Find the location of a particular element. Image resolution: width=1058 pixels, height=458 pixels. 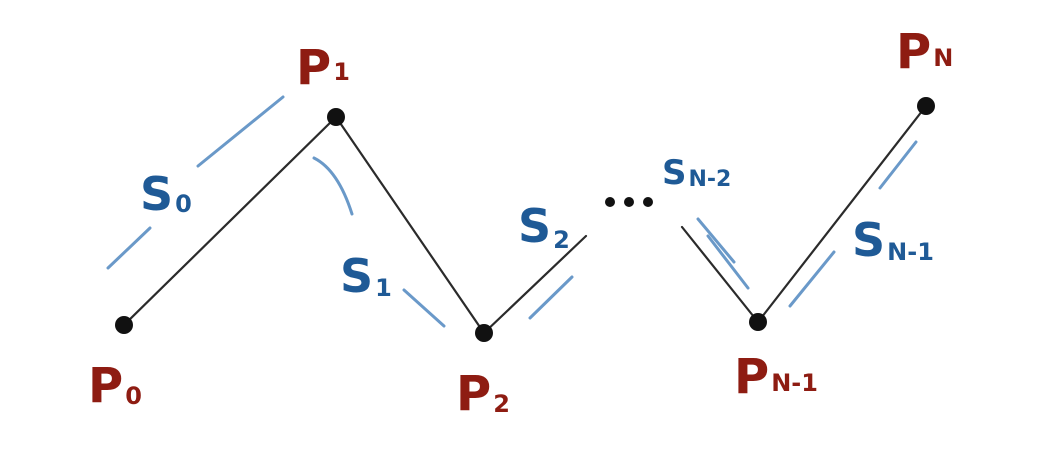

s1-lower-stroke is located at coordinates (424, 308).